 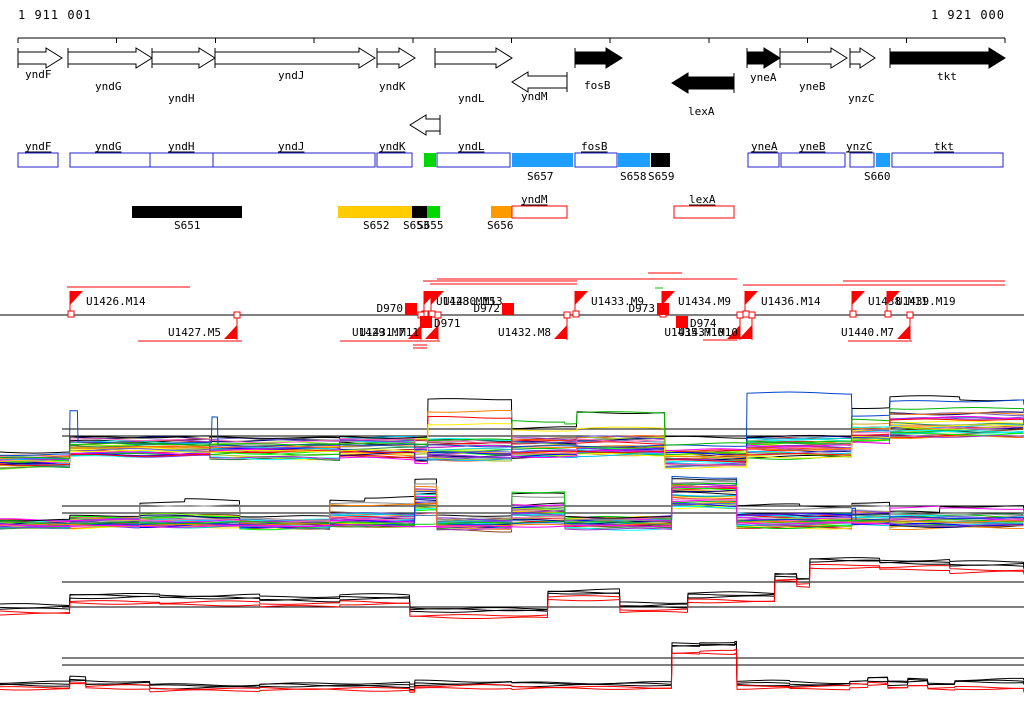 What do you see at coordinates (425, 125) in the screenshot?
I see `gene-arrow-unnamed-orf` at bounding box center [425, 125].